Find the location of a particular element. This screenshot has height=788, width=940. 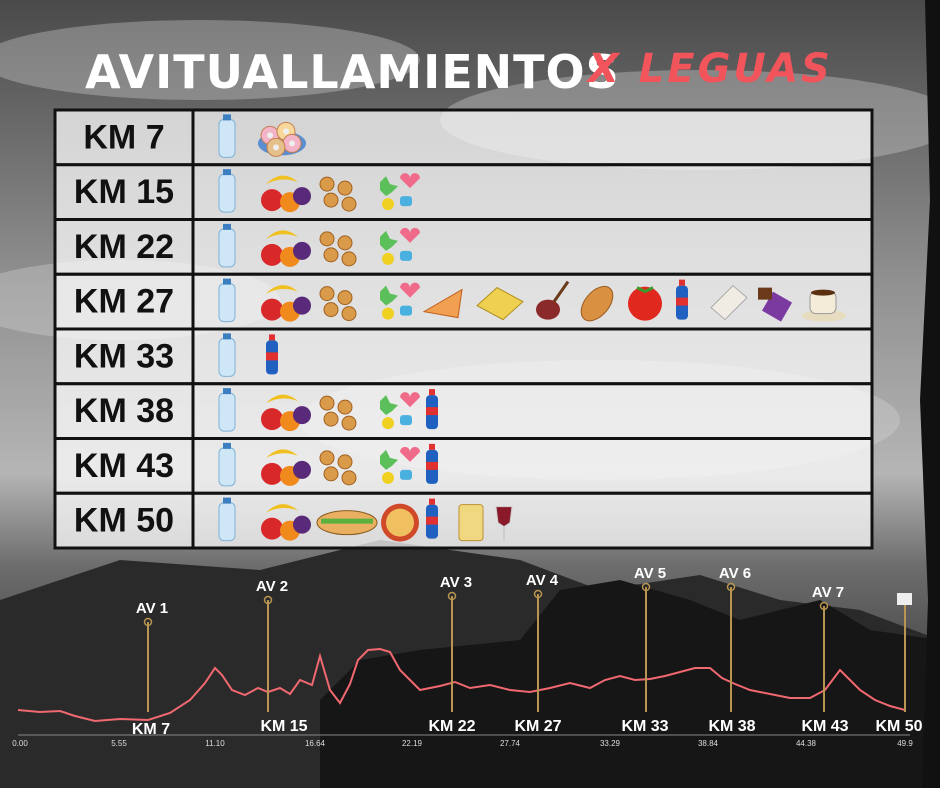

station-label: AV 6 is located at coordinates (735, 573).